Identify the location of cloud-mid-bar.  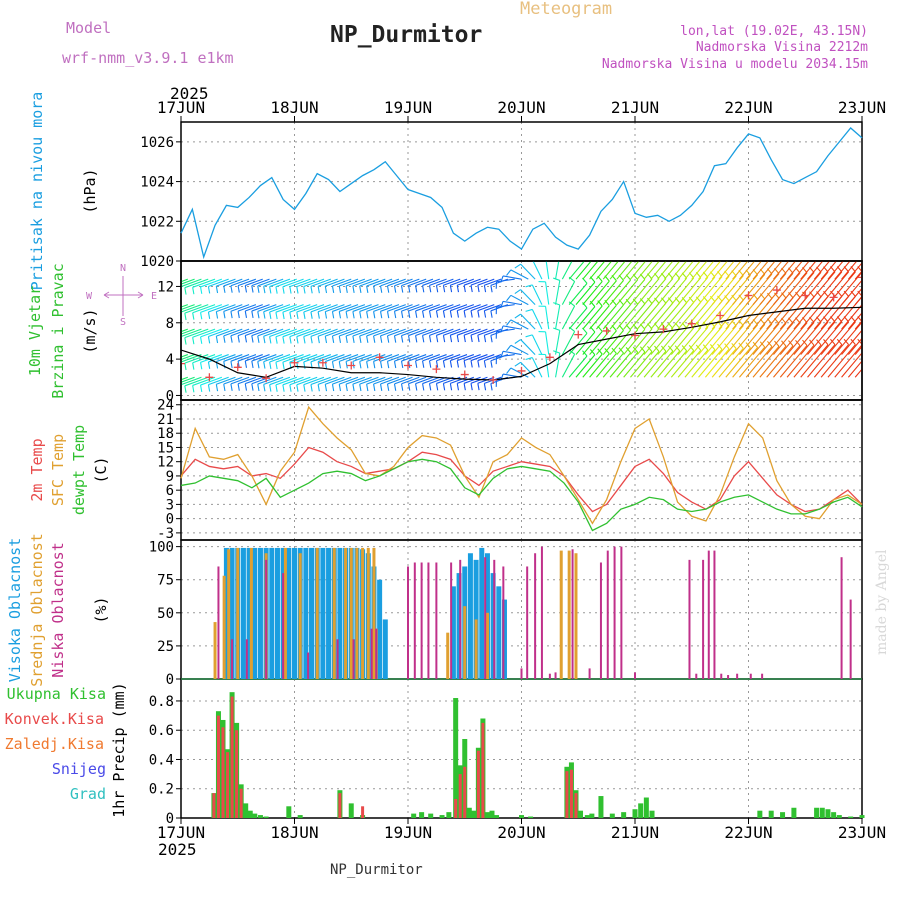
(224, 627).